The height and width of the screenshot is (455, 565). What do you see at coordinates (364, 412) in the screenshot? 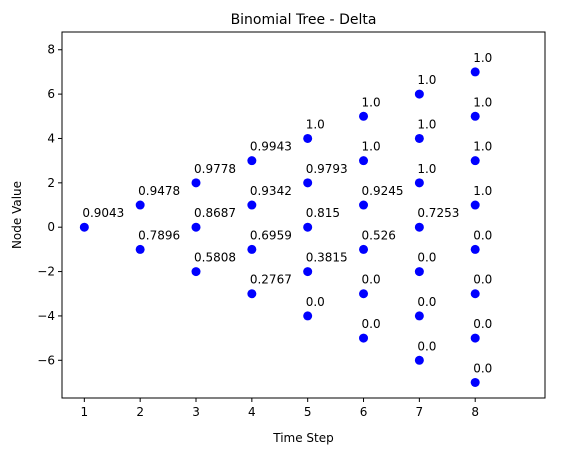
I see `x-tick-label: 6` at bounding box center [364, 412].